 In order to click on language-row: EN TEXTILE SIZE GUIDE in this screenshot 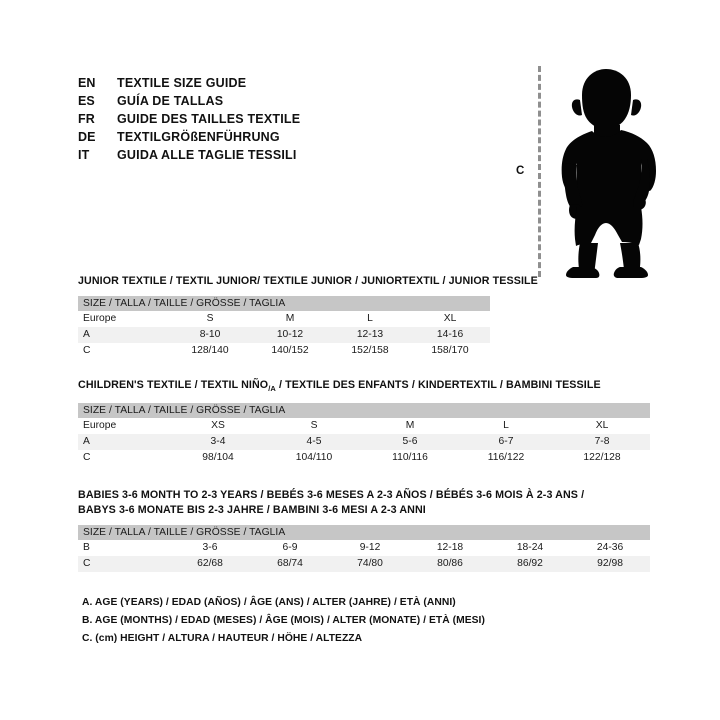, I will do `click(268, 83)`.